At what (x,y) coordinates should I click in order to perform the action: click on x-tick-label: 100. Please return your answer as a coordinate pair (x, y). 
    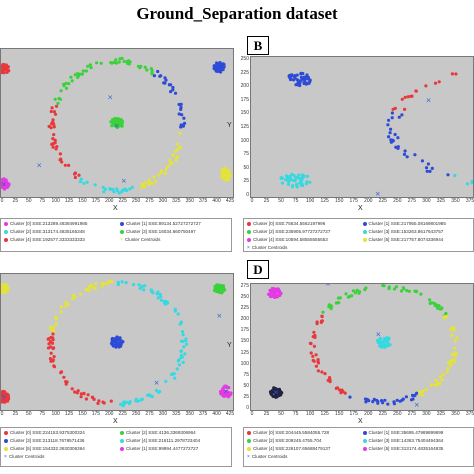
    Looking at the image, I should click on (55, 201).